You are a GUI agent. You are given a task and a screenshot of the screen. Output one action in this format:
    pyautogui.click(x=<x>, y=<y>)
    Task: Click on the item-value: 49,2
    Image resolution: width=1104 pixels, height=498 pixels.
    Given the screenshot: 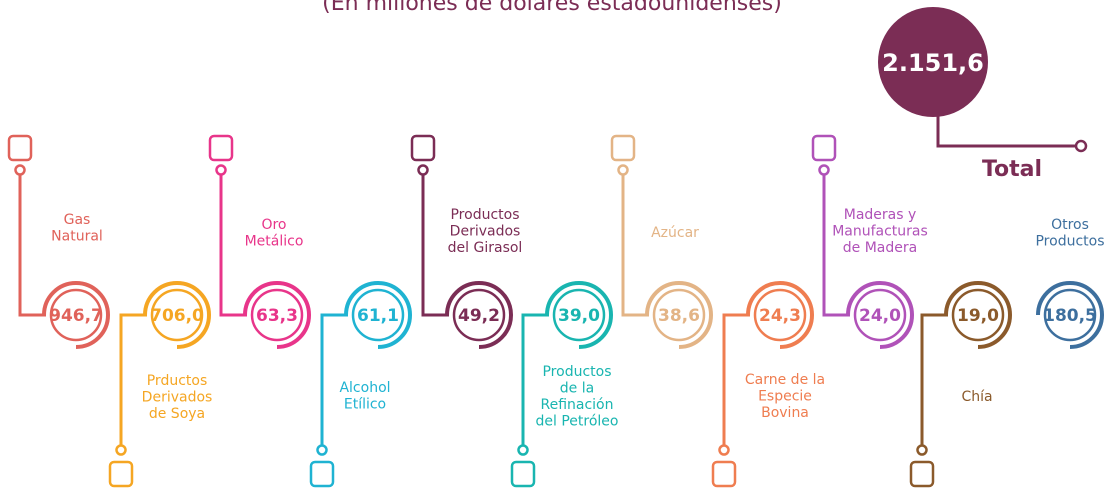 What is the action you would take?
    pyautogui.click(x=479, y=316)
    